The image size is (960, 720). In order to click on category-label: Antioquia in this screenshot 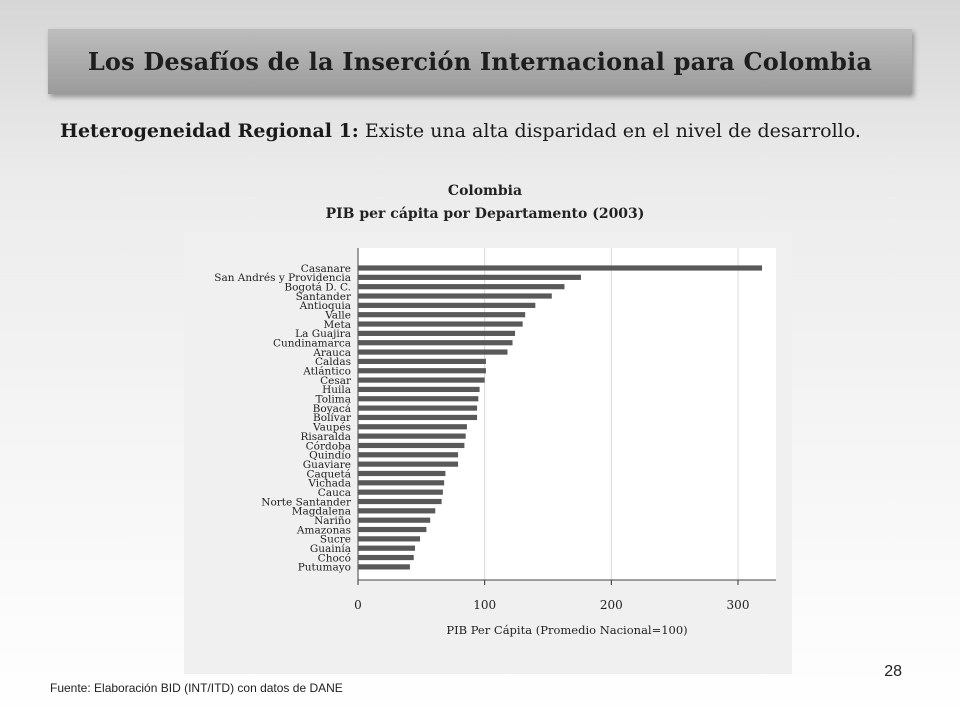, I will do `click(325, 306)`.